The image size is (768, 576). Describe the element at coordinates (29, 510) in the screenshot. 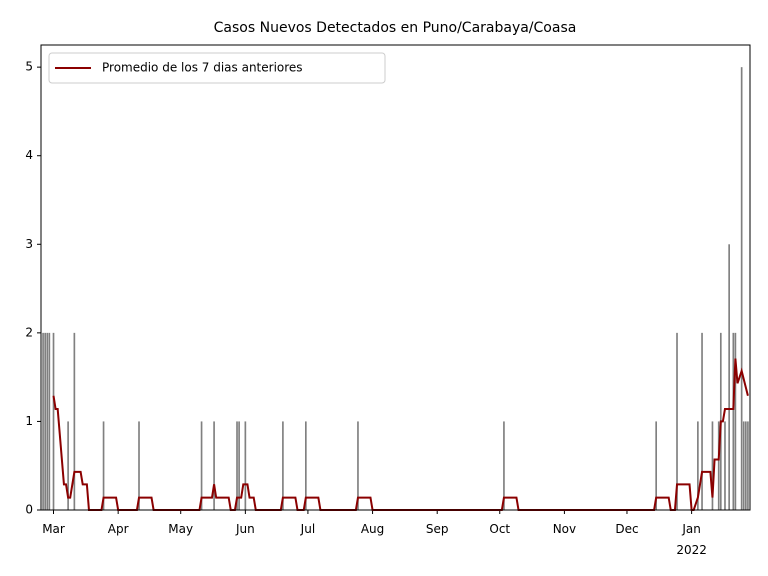

I see `y-tick-label: 0` at that location.